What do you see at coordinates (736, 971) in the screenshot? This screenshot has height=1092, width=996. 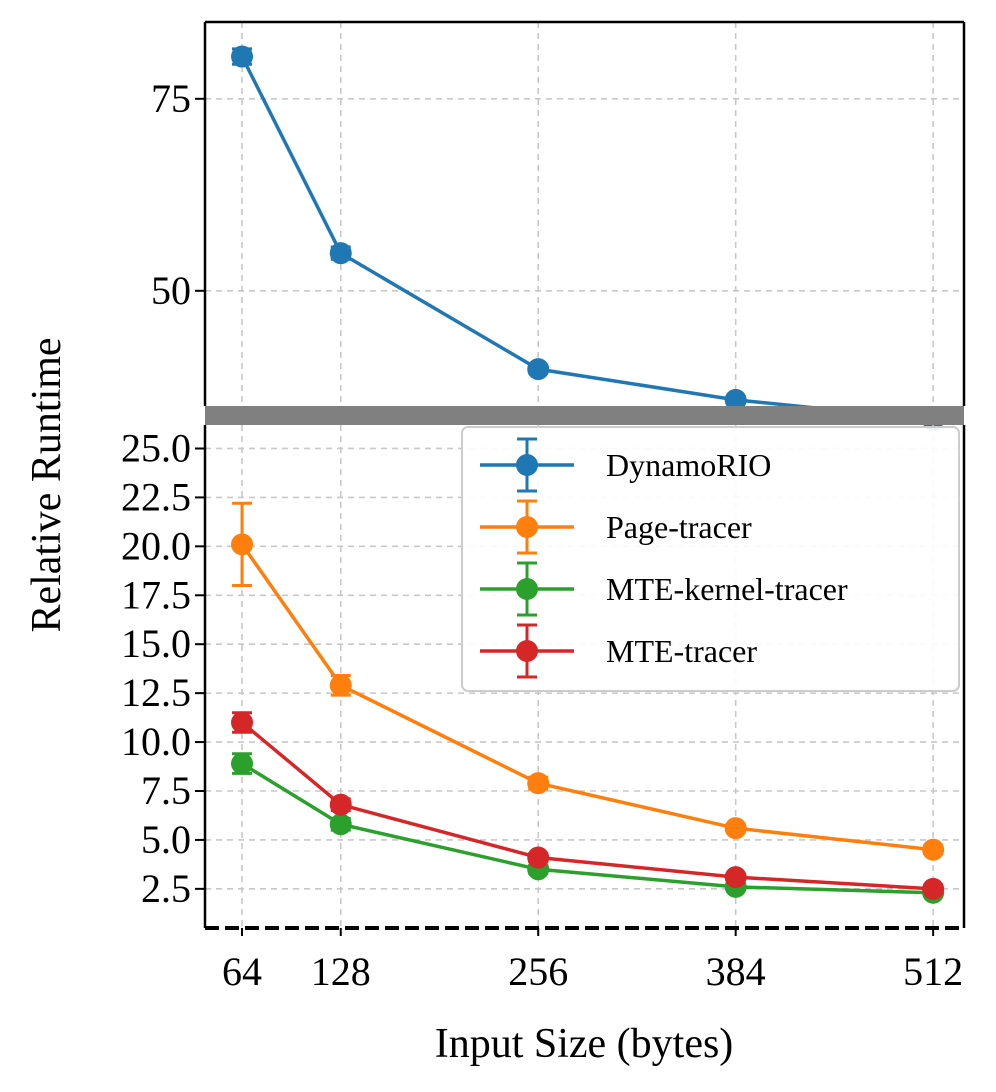 I see `x-tick-label: 384` at bounding box center [736, 971].